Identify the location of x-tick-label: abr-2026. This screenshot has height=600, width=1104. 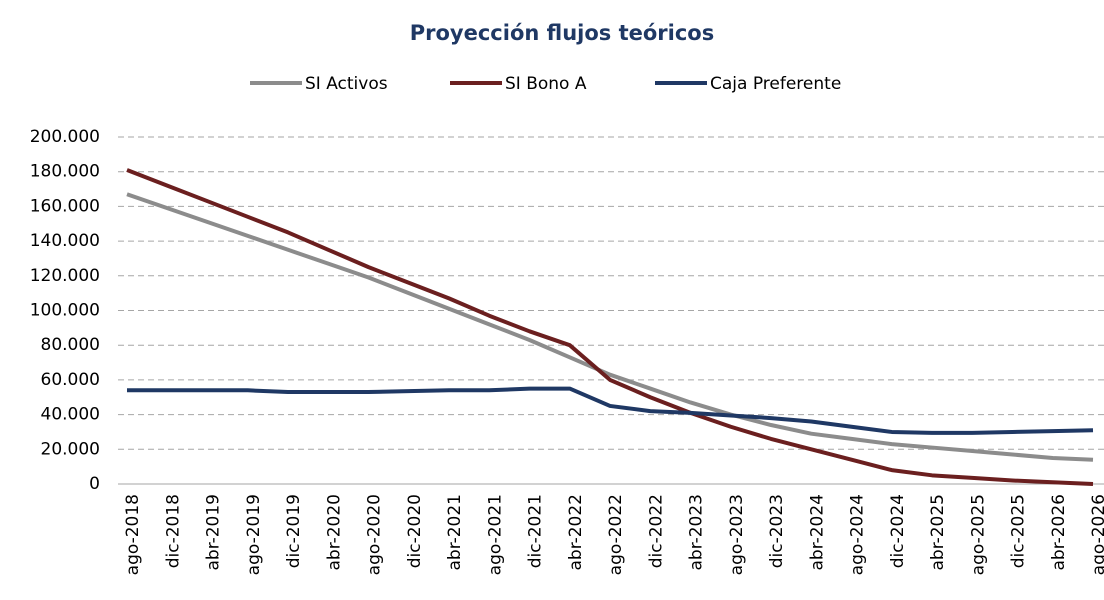
(1059, 532).